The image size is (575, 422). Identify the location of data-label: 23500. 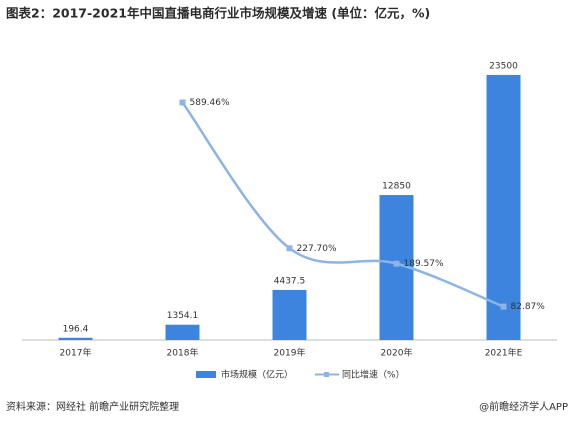
(503, 66).